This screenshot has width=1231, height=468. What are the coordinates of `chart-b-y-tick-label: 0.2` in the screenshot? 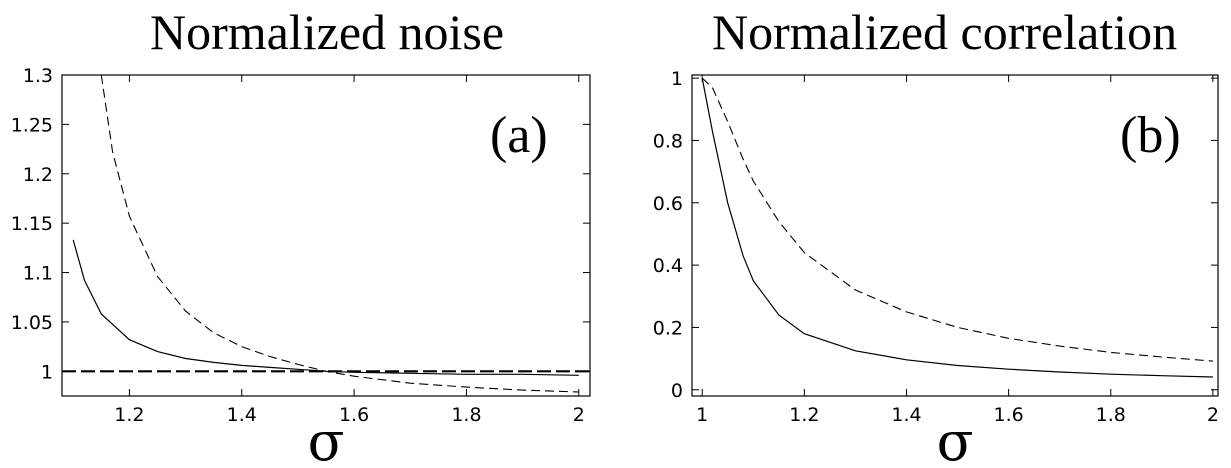 It's located at (668, 328).